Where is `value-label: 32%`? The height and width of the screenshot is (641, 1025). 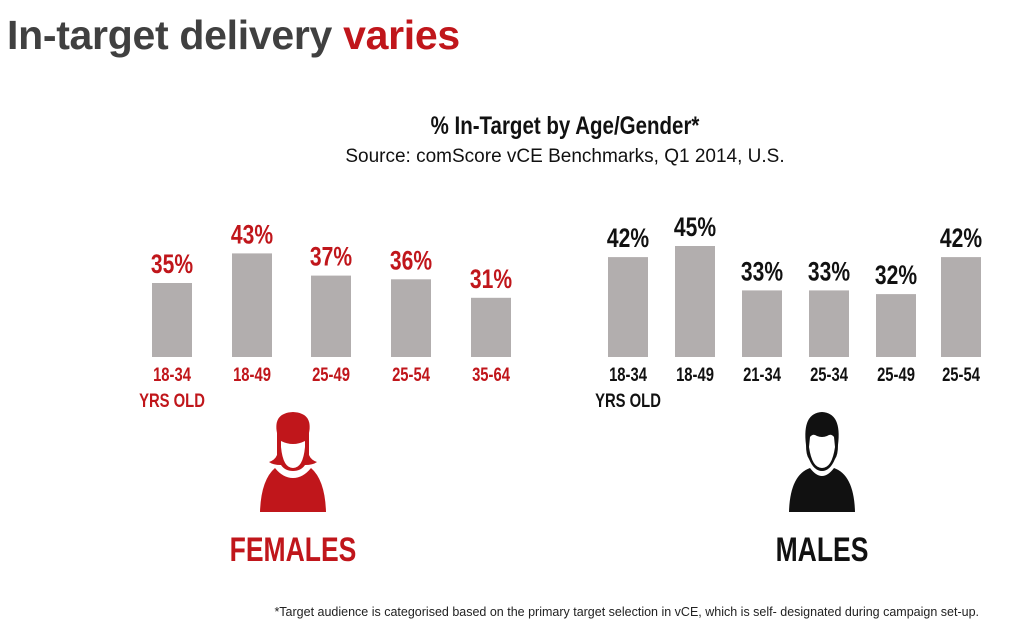
value-label: 32% is located at coordinates (896, 276).